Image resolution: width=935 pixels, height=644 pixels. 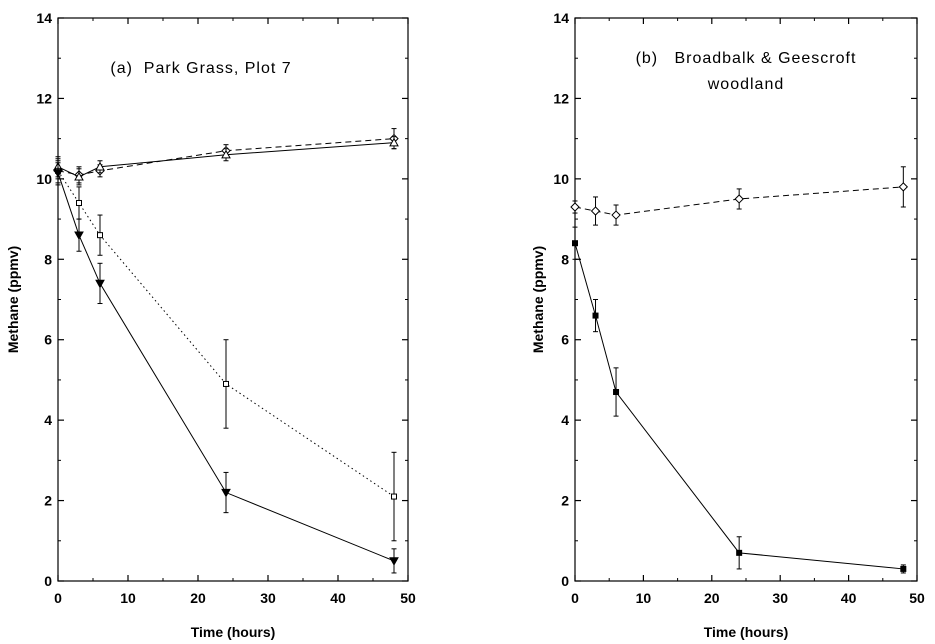 What do you see at coordinates (200, 68) in the screenshot?
I see `panel-title: (a) Park Grass, Plot 7` at bounding box center [200, 68].